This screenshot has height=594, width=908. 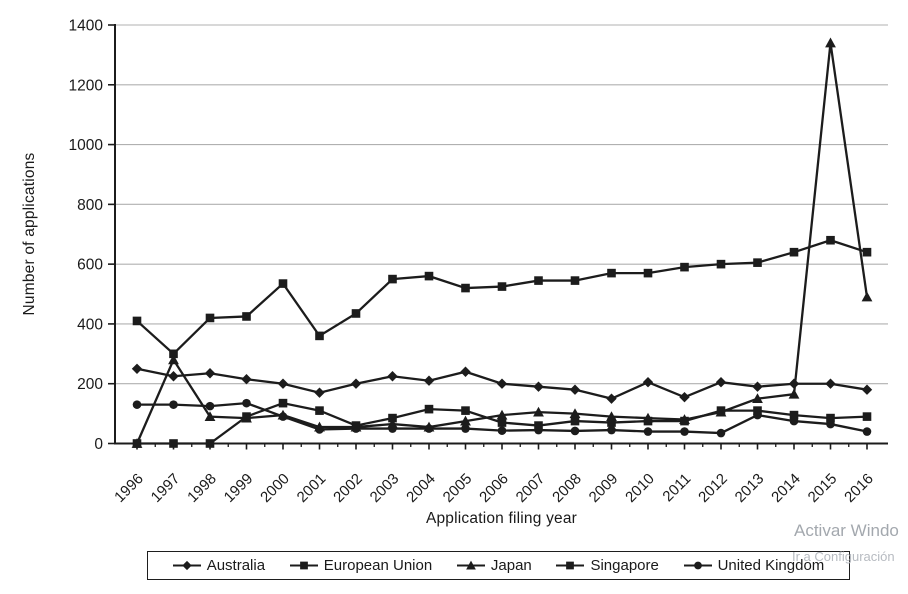 What do you see at coordinates (676, 487) in the screenshot?
I see `x-tick-label: 2011` at bounding box center [676, 487].